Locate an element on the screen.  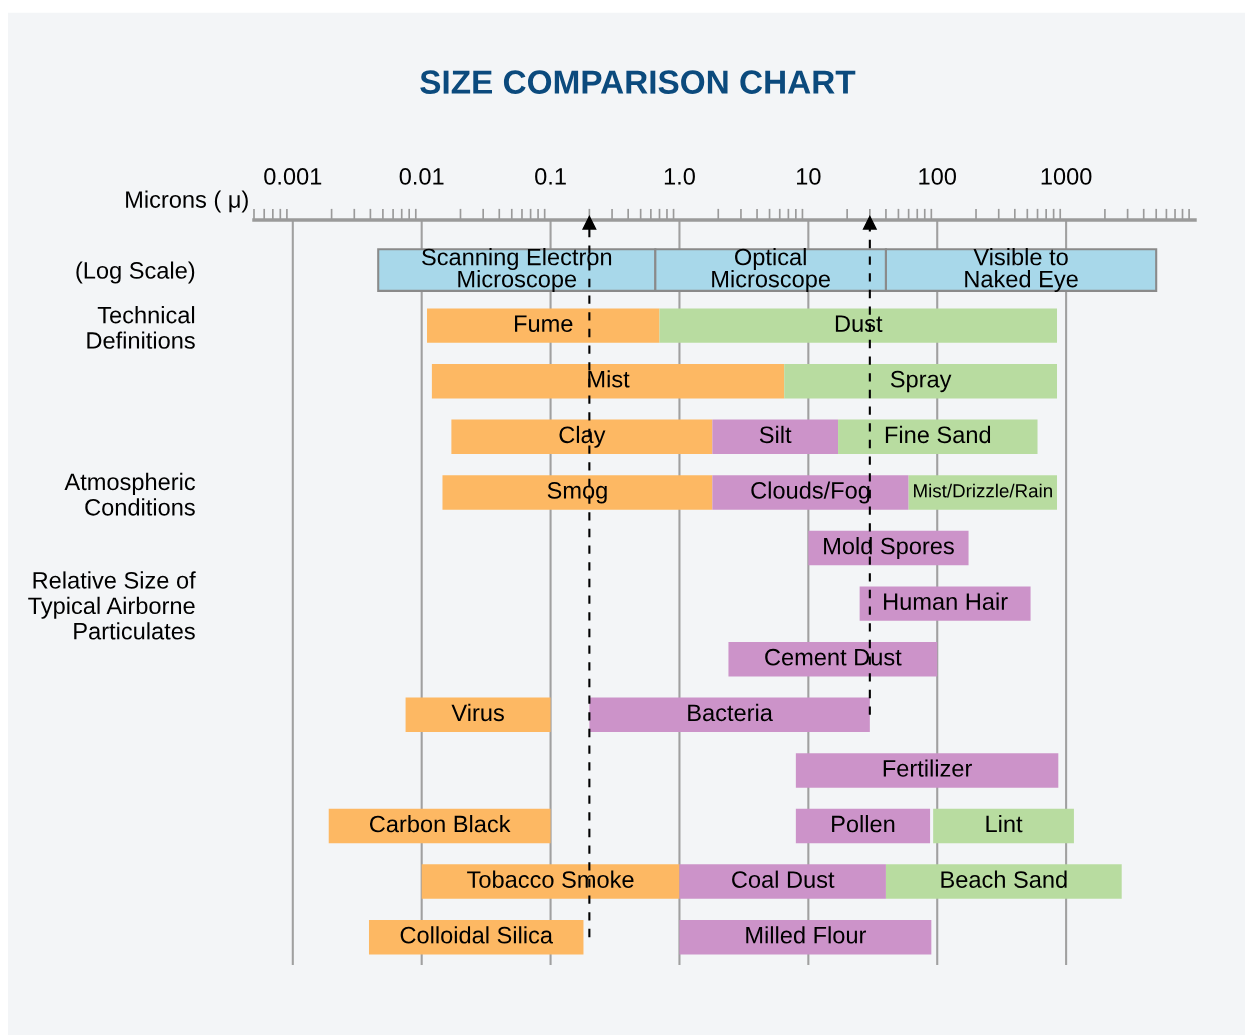
data-label: Virus is located at coordinates (477, 712).